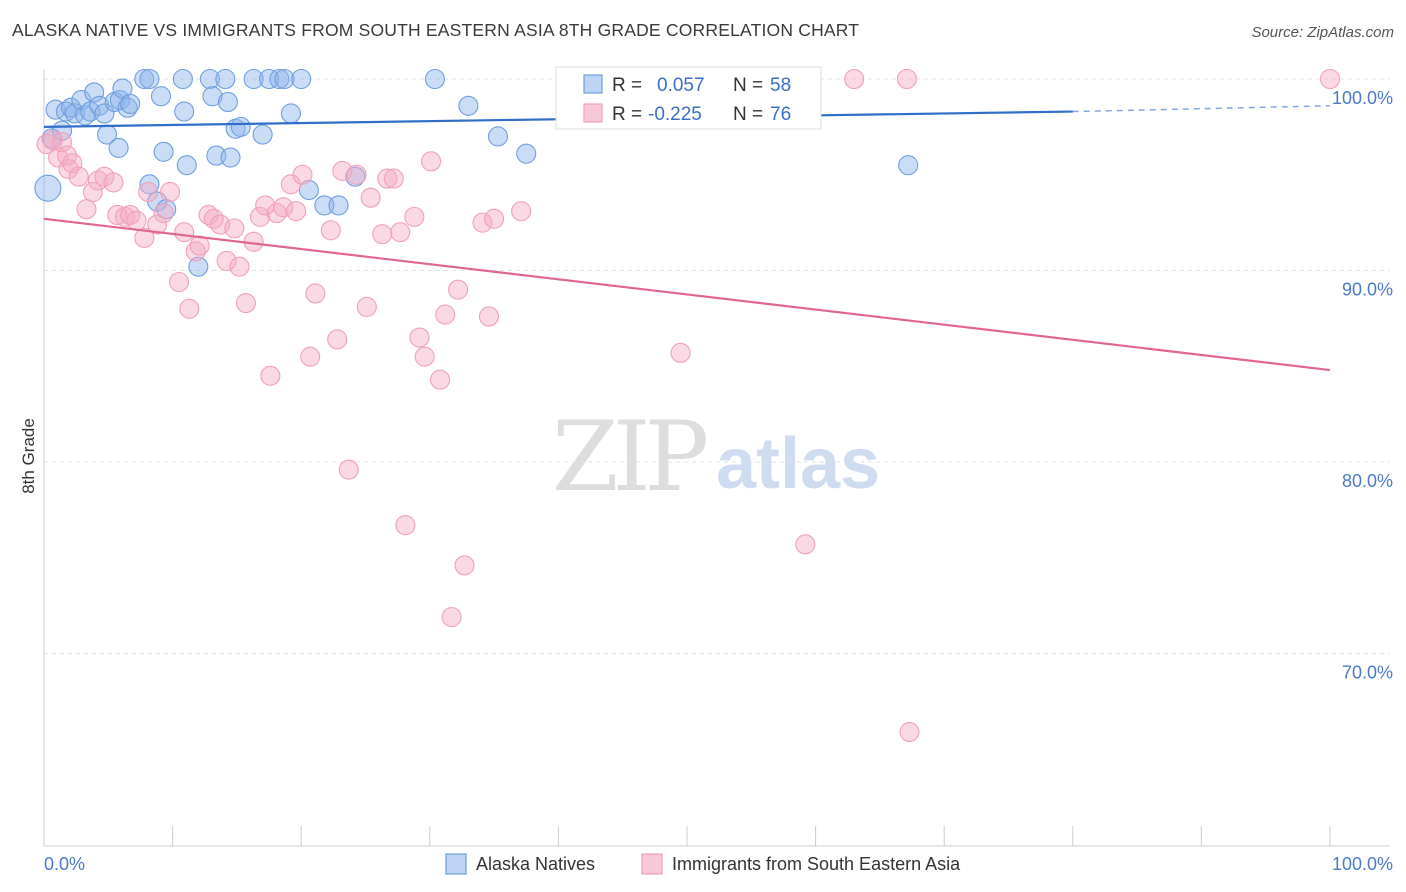 The height and width of the screenshot is (892, 1406). I want to click on x-tick-labels: 0.0% 100.0%, so click(718, 864).